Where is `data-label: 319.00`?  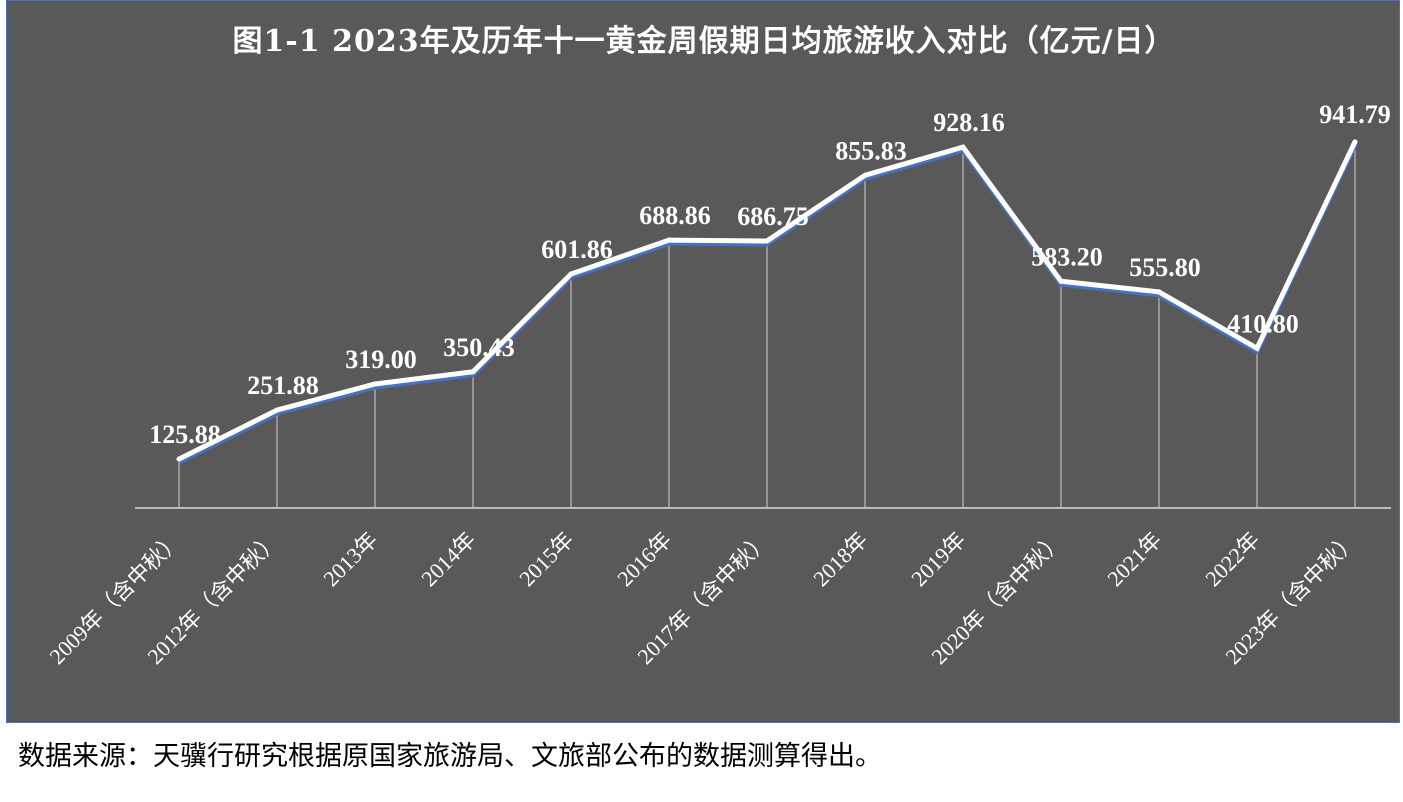 data-label: 319.00 is located at coordinates (381, 359).